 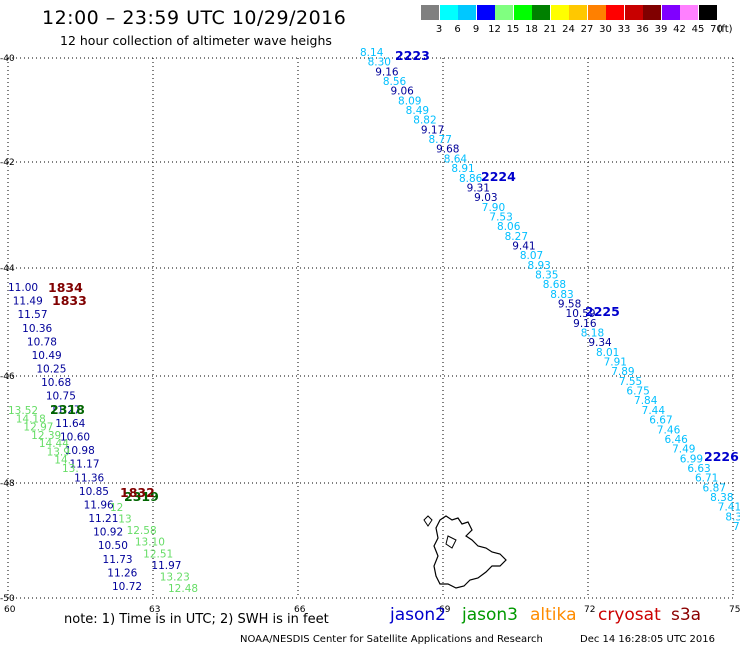 I want to click on wave-height-label: 11.97, so click(x=166, y=566).